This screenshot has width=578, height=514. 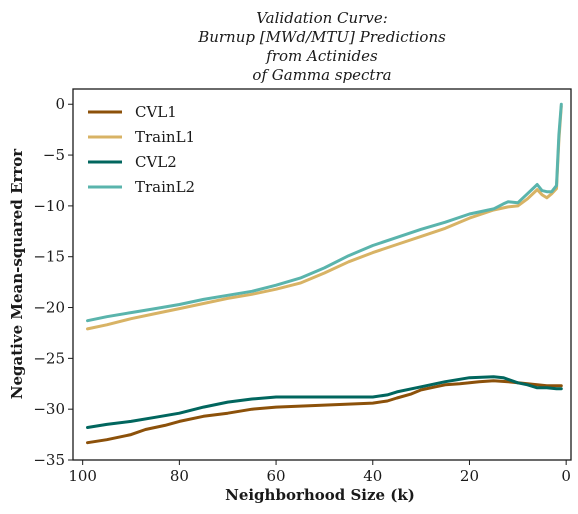 I want to click on y-tick-label: 0, so click(x=60, y=104).